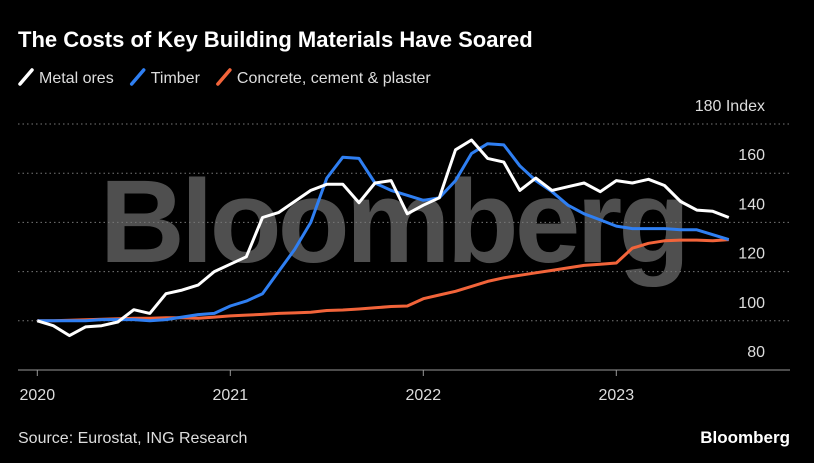 The width and height of the screenshot is (814, 463). I want to click on y-tick-label: 100, so click(751, 303).